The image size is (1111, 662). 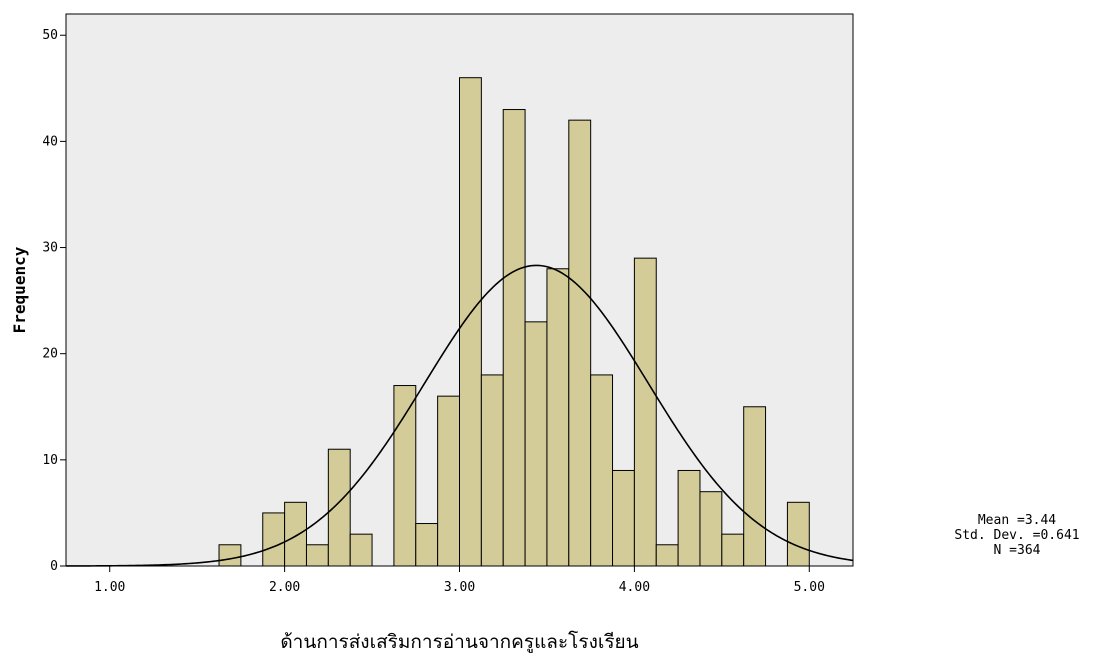 What do you see at coordinates (1017, 520) in the screenshot?
I see `stats-mean: Mean =3.44` at bounding box center [1017, 520].